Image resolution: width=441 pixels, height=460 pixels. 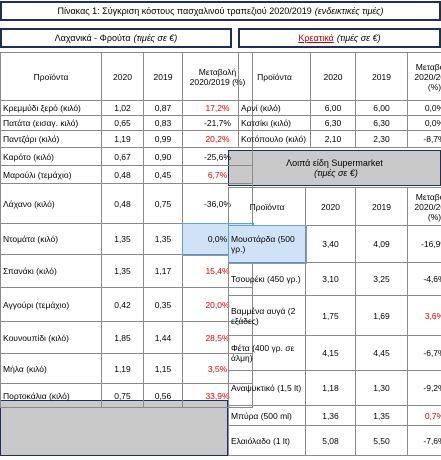 I want to click on section-header: Κρεατικά (τιμές σε €), so click(x=339, y=38).